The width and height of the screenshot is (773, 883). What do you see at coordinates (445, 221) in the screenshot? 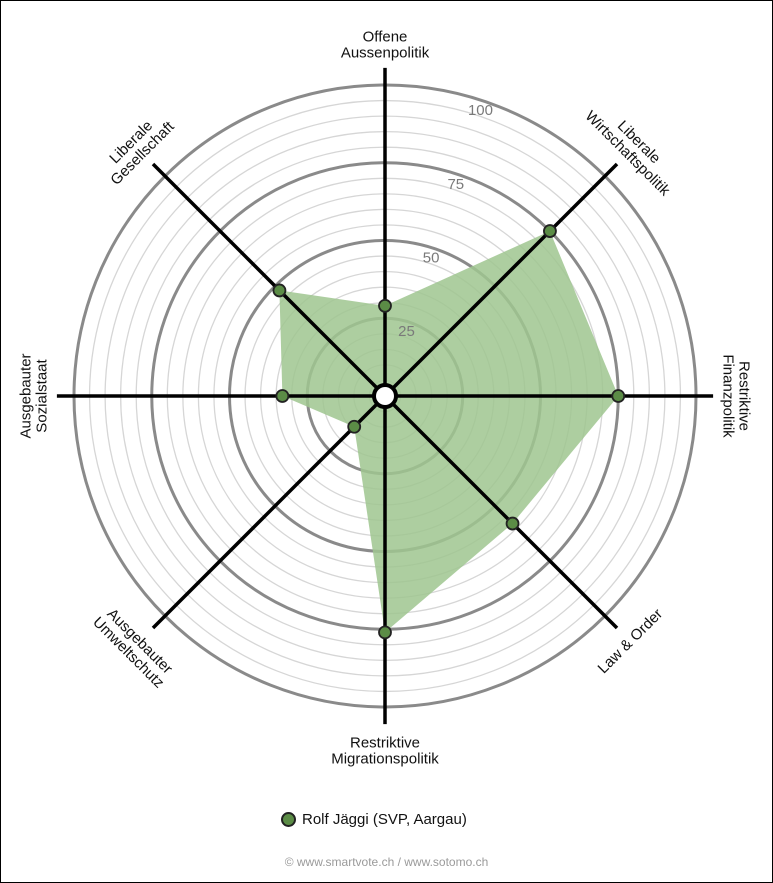
I see `tick-labels-layer: 25 50 75 100` at bounding box center [445, 221].